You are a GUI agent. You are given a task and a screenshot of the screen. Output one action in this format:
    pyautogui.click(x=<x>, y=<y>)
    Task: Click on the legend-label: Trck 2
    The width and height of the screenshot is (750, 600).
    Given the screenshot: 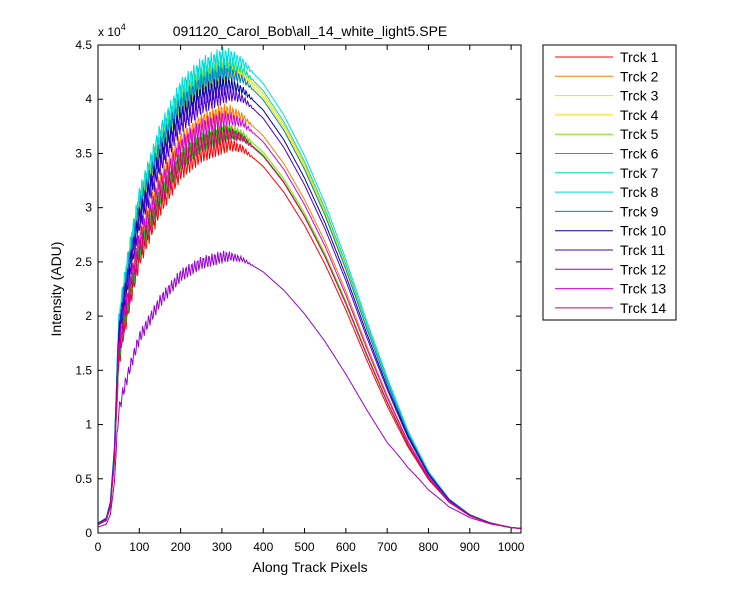 What is the action you would take?
    pyautogui.click(x=639, y=76)
    